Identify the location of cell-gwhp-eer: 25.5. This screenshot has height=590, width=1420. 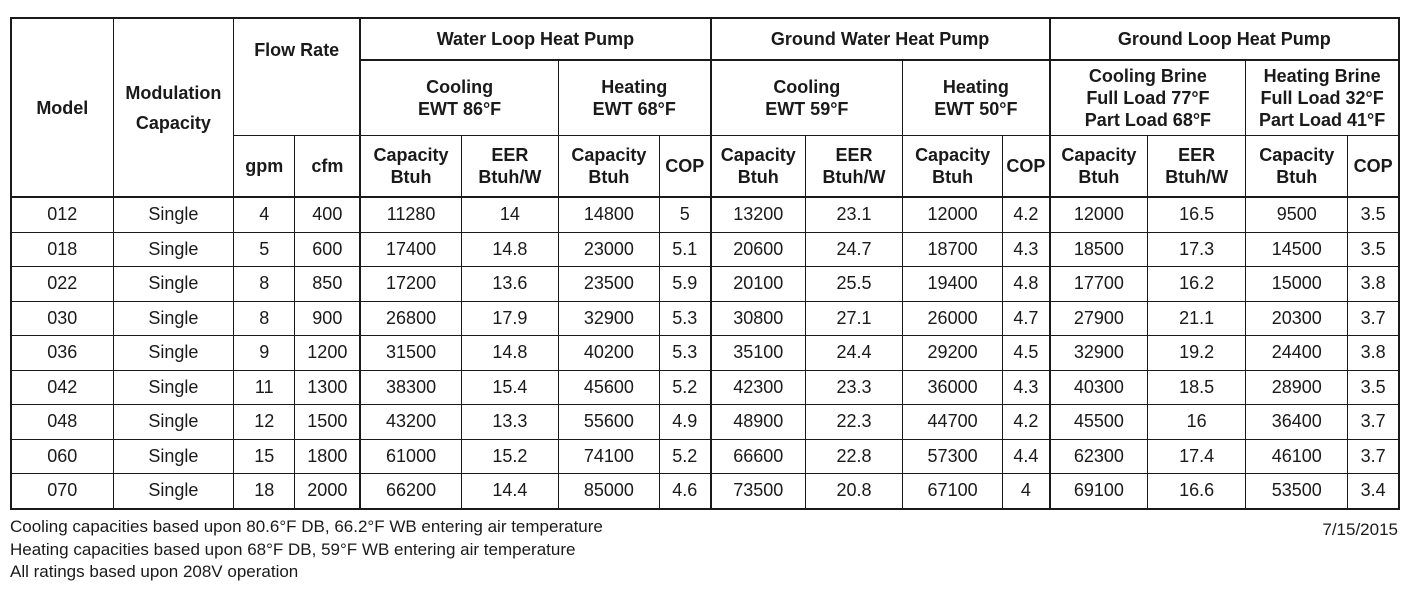
(854, 284).